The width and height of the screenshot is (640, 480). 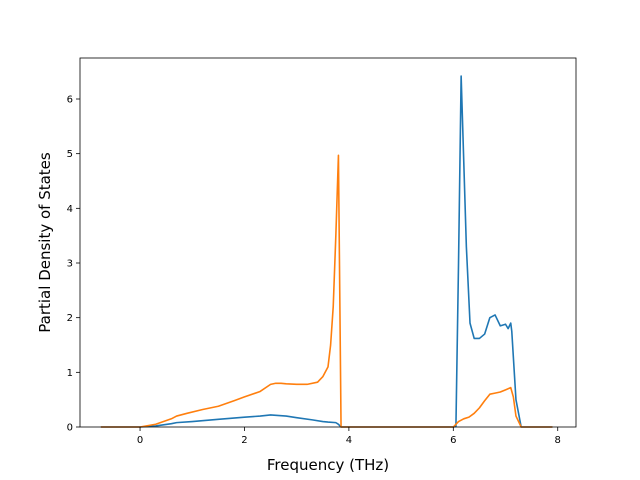 What do you see at coordinates (349, 440) in the screenshot?
I see `x-tick-label: 4` at bounding box center [349, 440].